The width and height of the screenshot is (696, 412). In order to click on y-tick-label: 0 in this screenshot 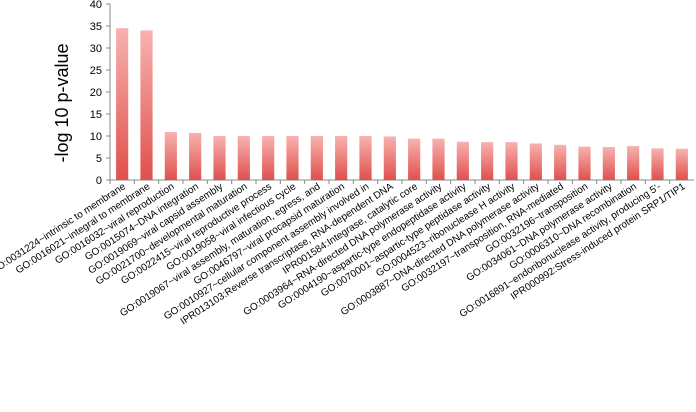, I will do `click(99, 181)`.